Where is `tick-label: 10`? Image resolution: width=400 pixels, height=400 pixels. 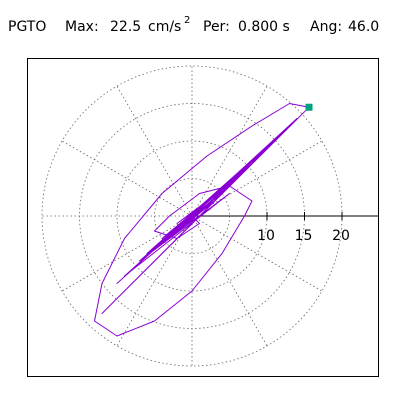 tick-label: 10 is located at coordinates (266, 236).